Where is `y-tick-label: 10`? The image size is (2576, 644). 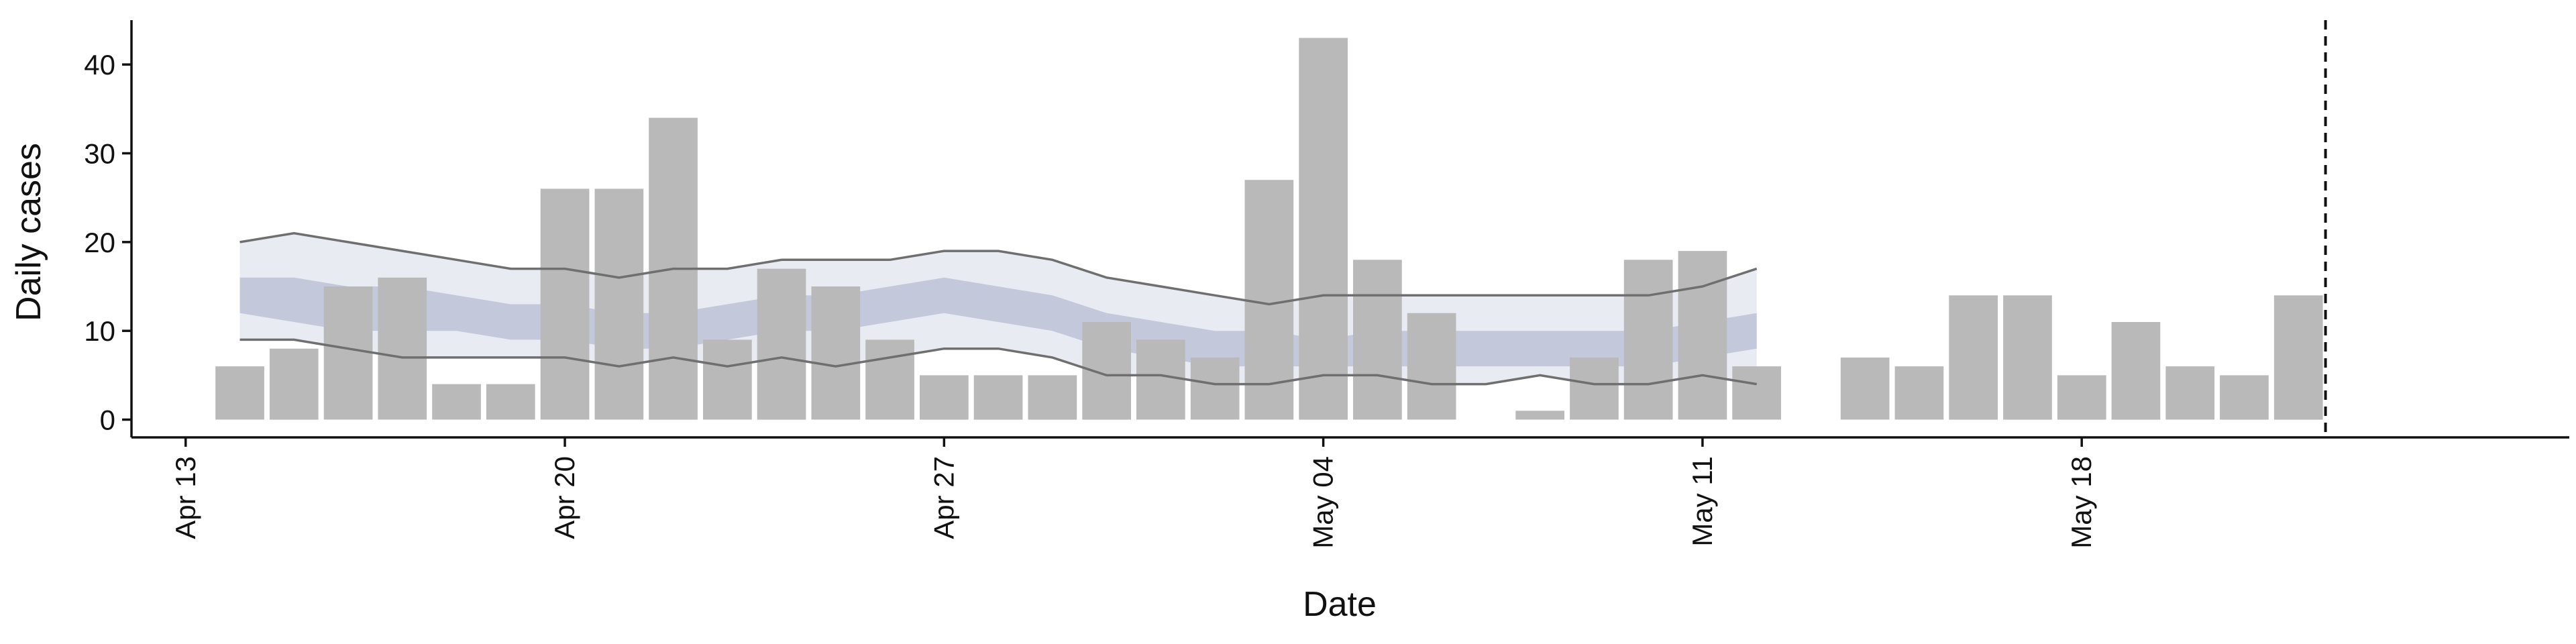
y-tick-label: 10 is located at coordinates (99, 331).